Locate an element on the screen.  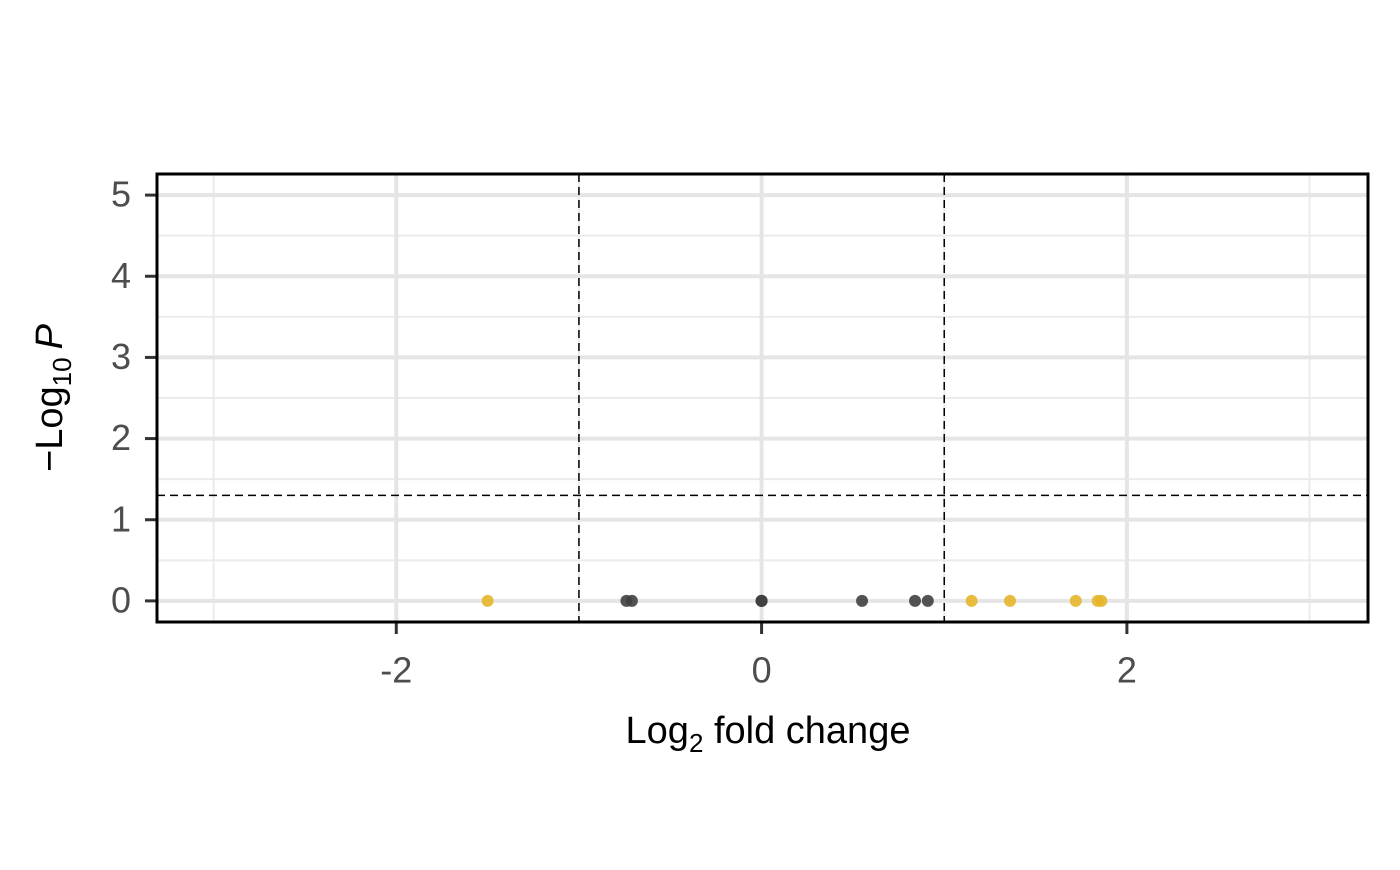
x-tick-label: 0 is located at coordinates (762, 670).